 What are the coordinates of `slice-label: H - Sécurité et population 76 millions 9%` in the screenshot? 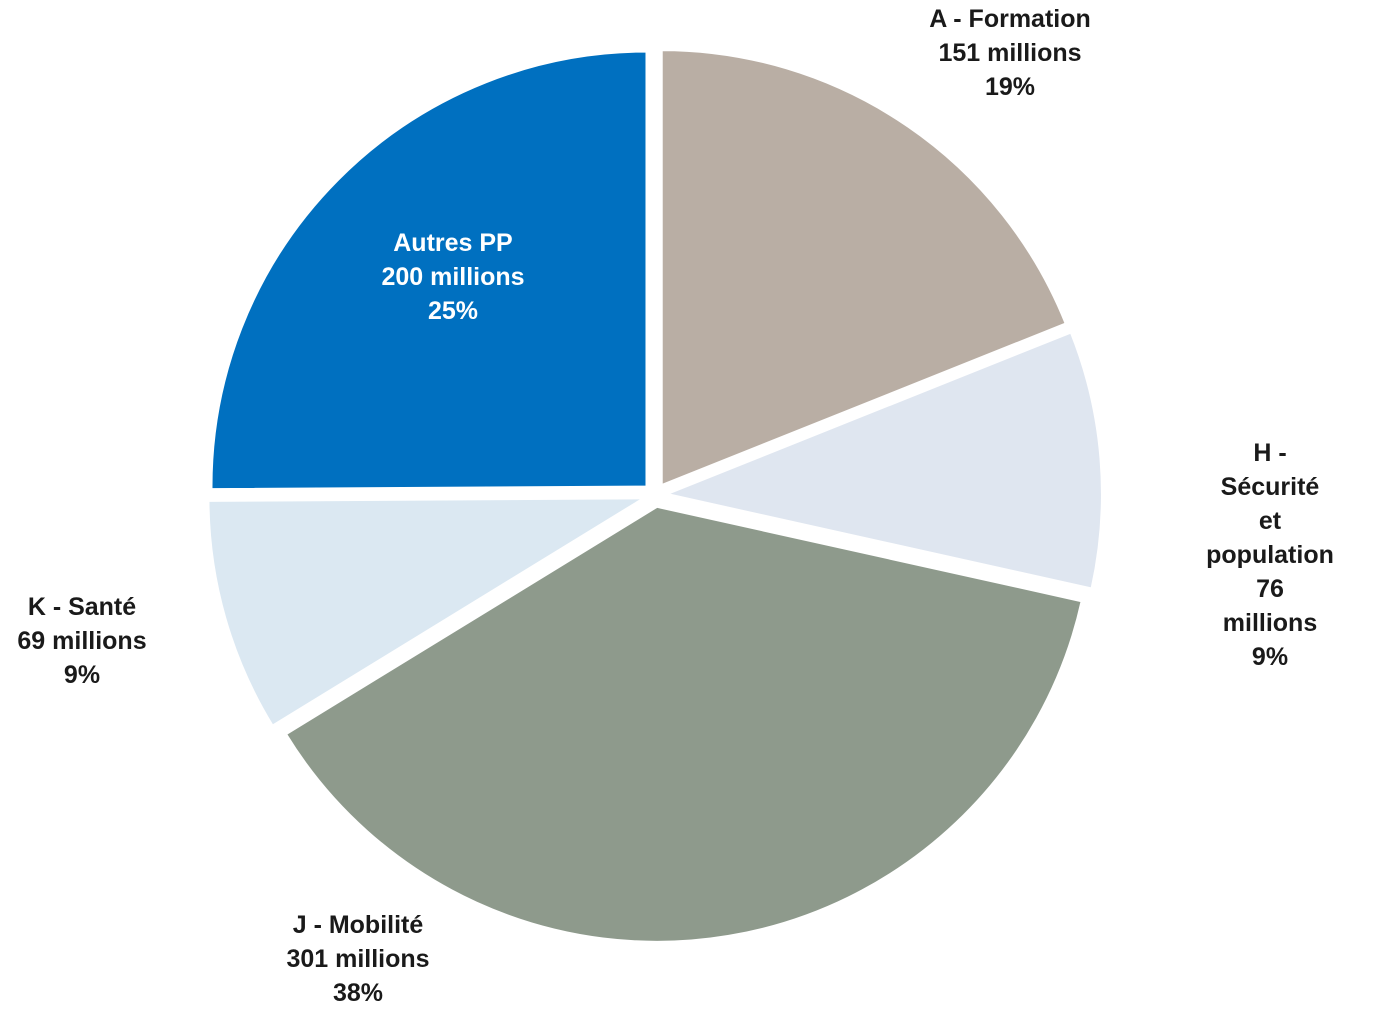 It's located at (1270, 555).